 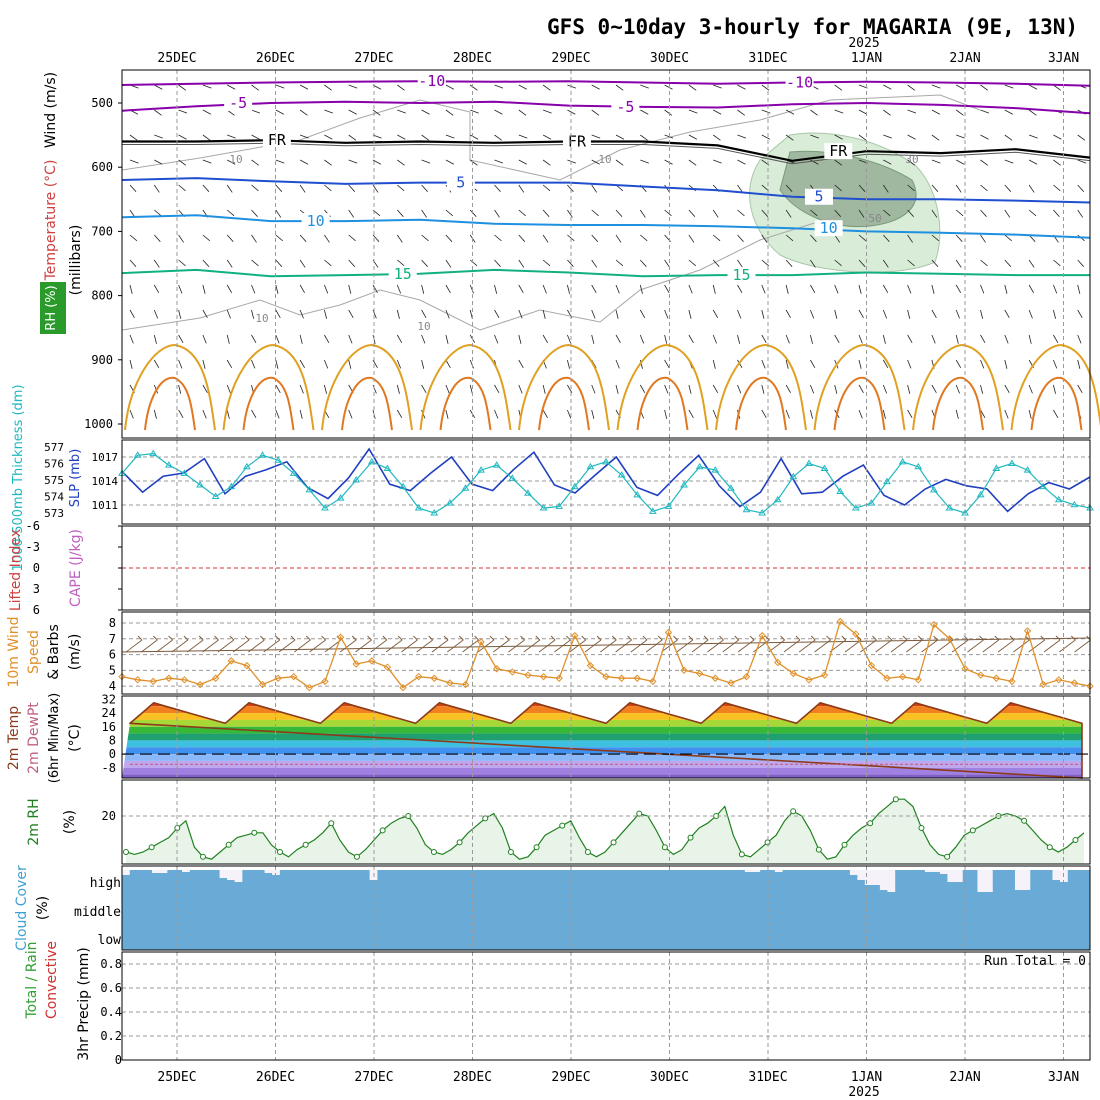 I want to click on wind-tick-label: 6, so click(x=112, y=655).